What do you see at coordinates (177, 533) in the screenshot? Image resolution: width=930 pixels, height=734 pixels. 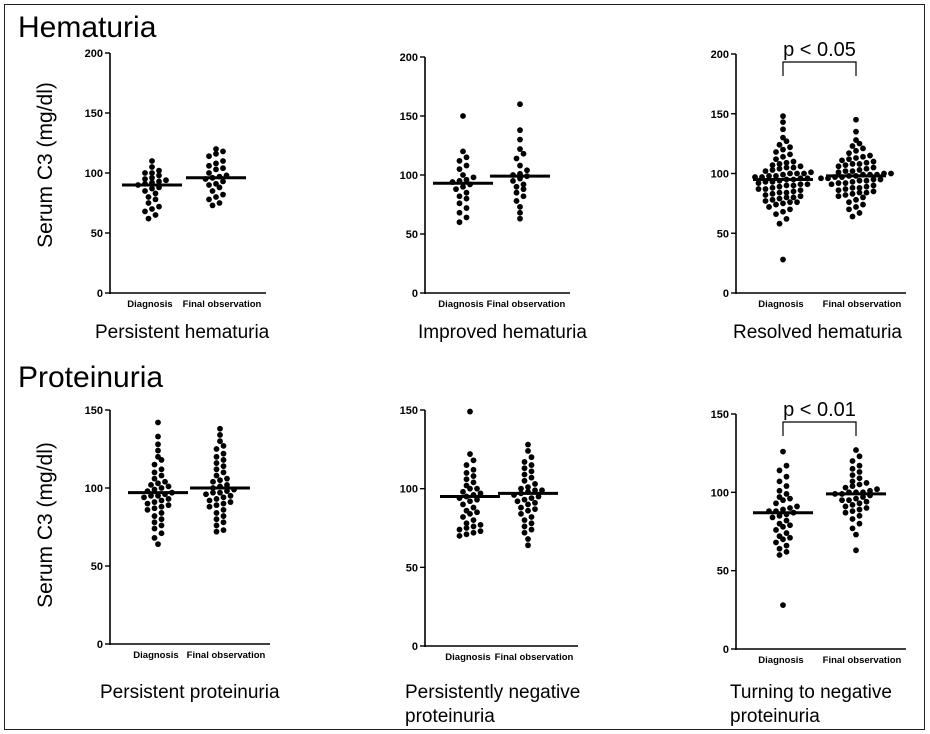 I see `chart-panel-persistent-proteinuria: 0 50 100 150 Diagnosis Final observation` at bounding box center [177, 533].